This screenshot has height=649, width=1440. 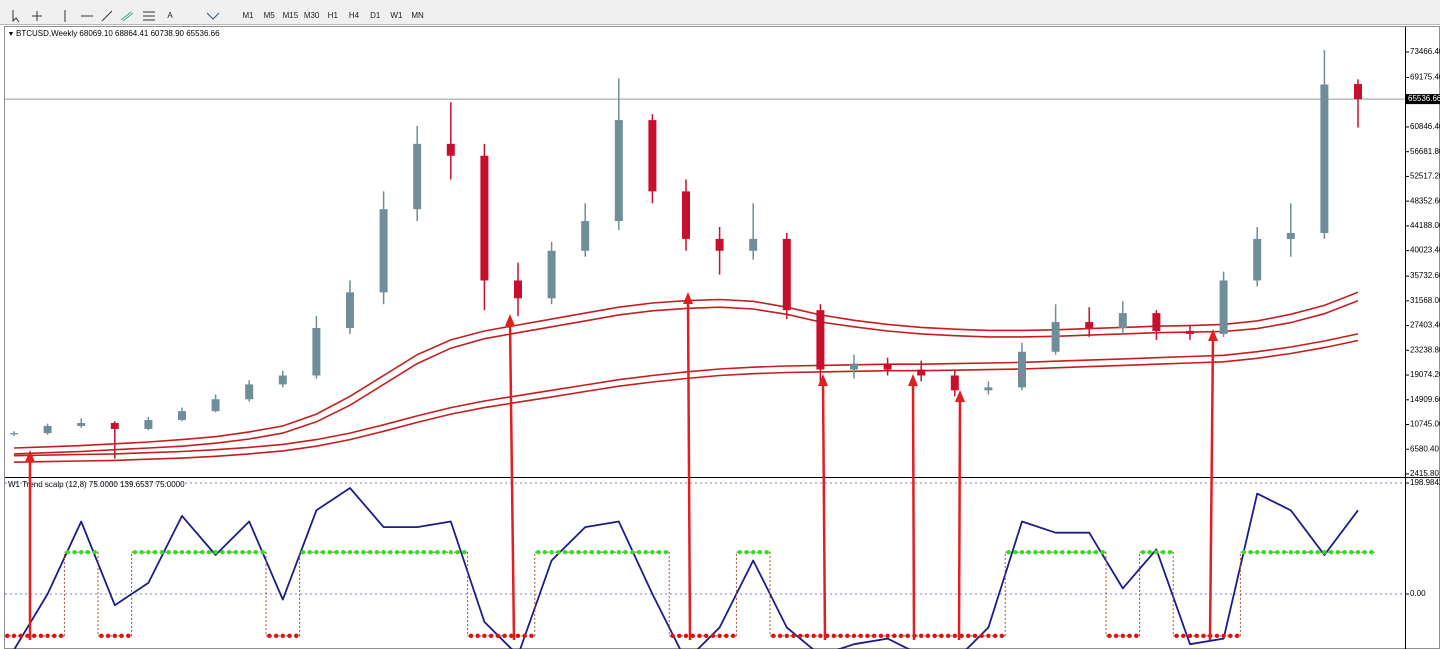 What do you see at coordinates (1425, 250) in the screenshot?
I see `y-tick-label: 40023.40` at bounding box center [1425, 250].